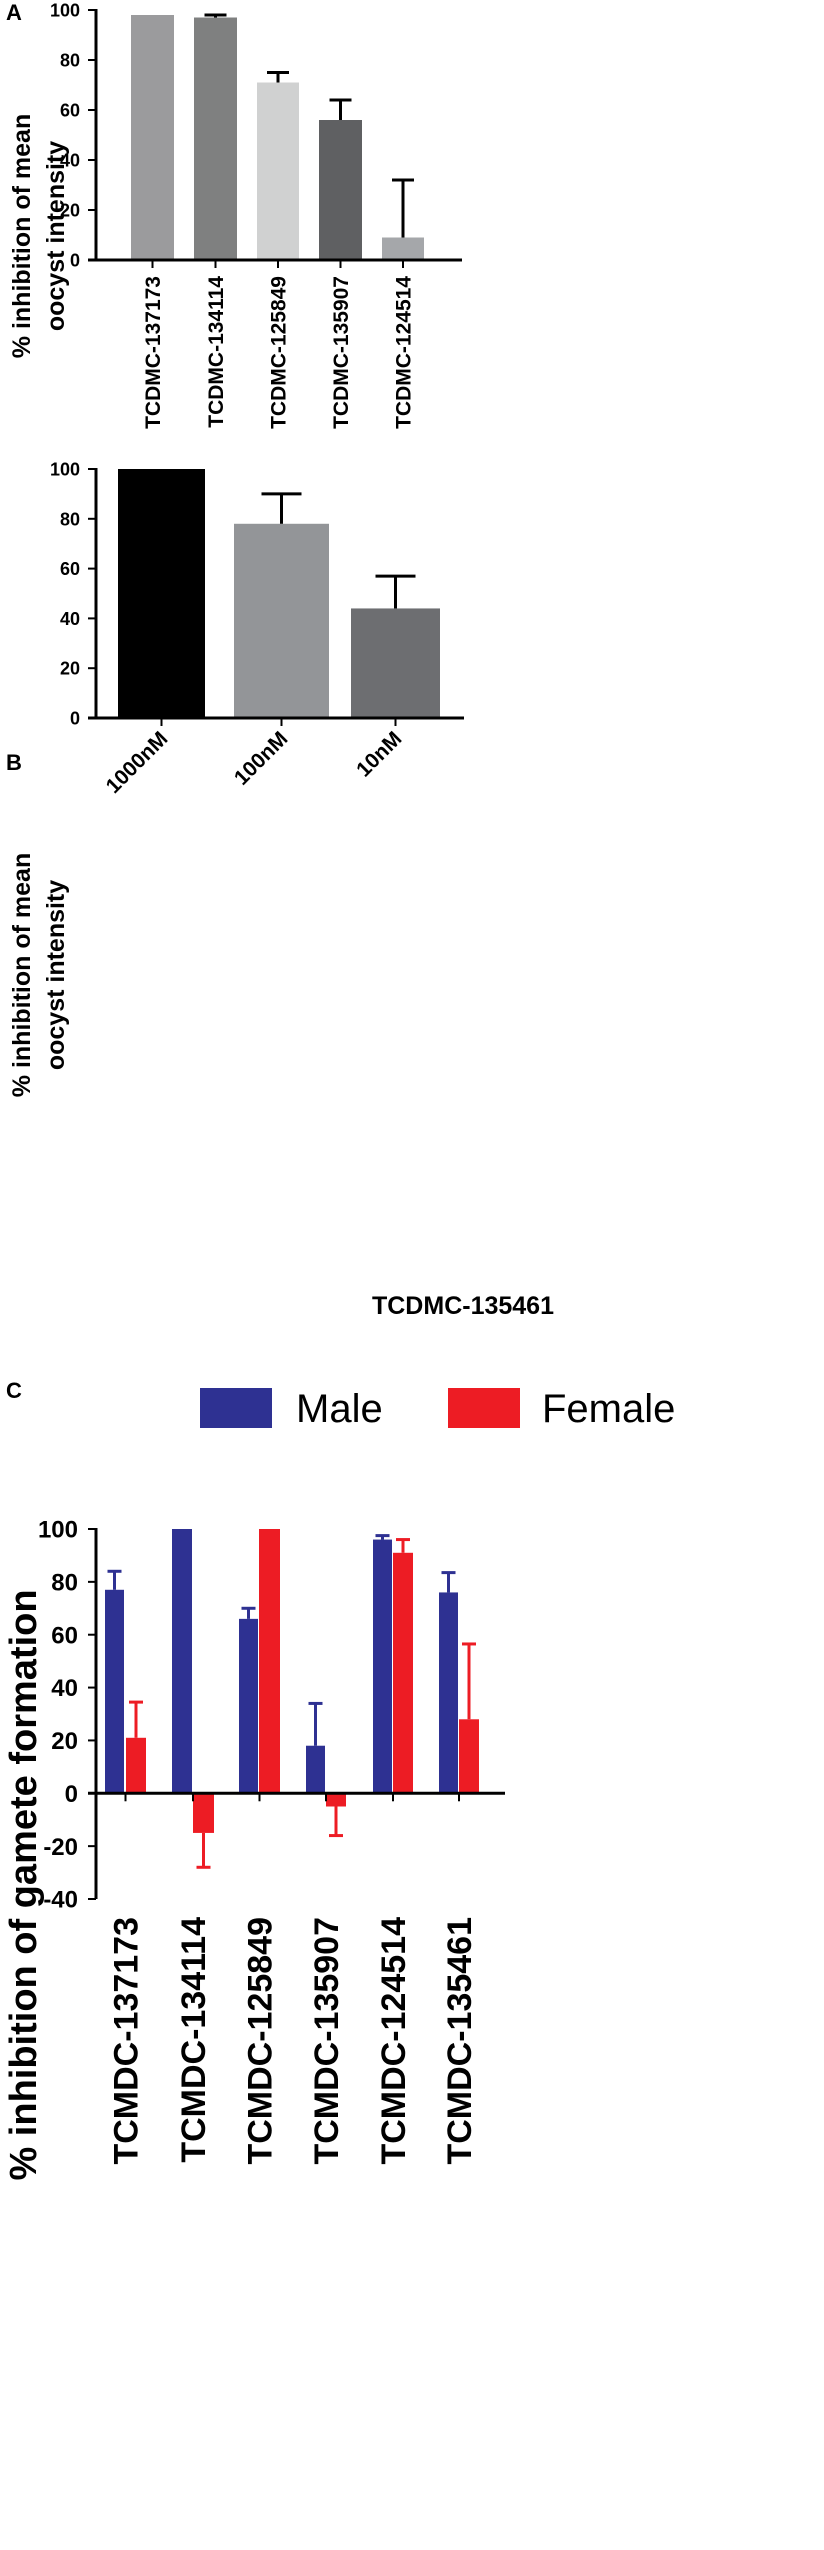 The image size is (824, 2550). Describe the element at coordinates (14, 762) in the screenshot. I see `panel-b-label: B` at that location.